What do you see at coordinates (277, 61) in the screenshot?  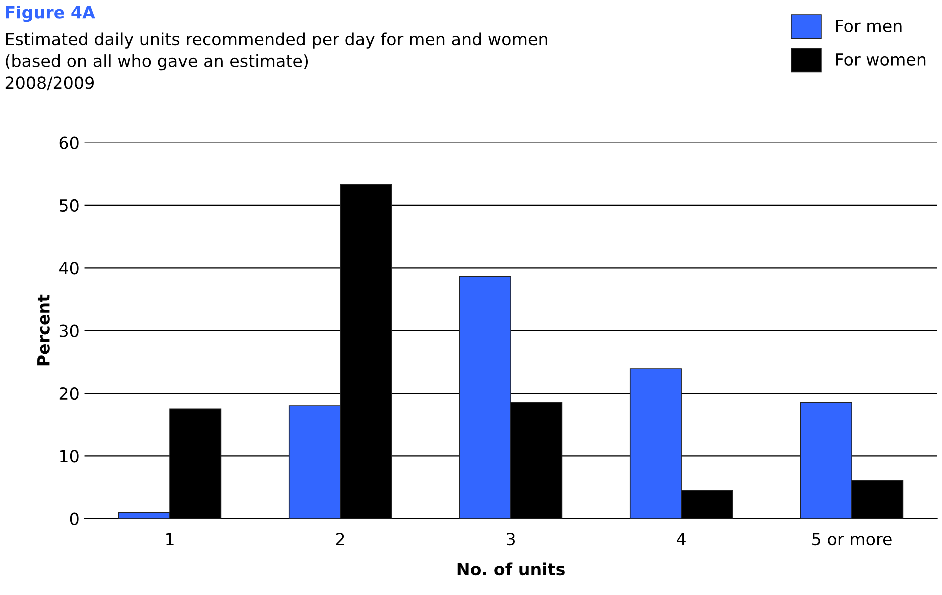 I see `chart-subtitle: Estimated daily units recommended per day for men and women (based on all who gave an estimate) 2008/2009` at bounding box center [277, 61].